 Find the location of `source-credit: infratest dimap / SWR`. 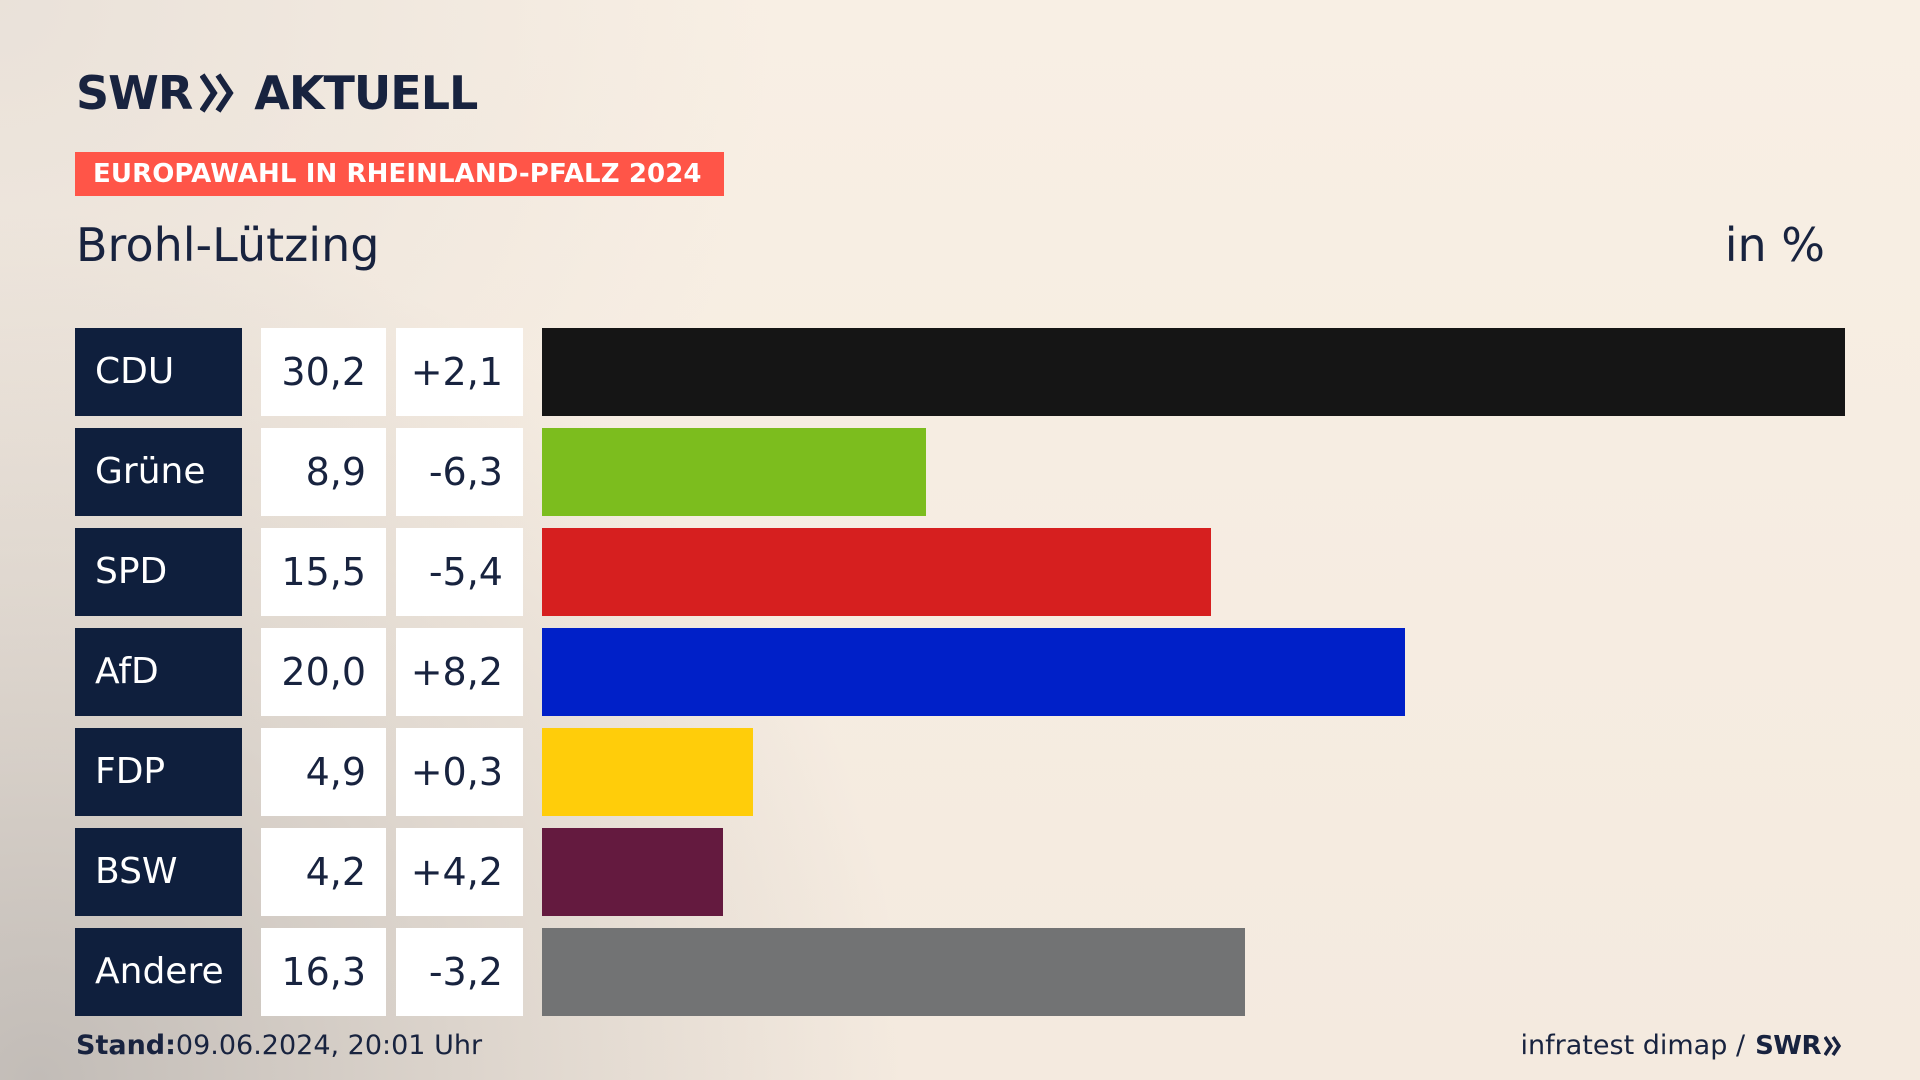

source-credit: infratest dimap / SWR is located at coordinates (1682, 1046).